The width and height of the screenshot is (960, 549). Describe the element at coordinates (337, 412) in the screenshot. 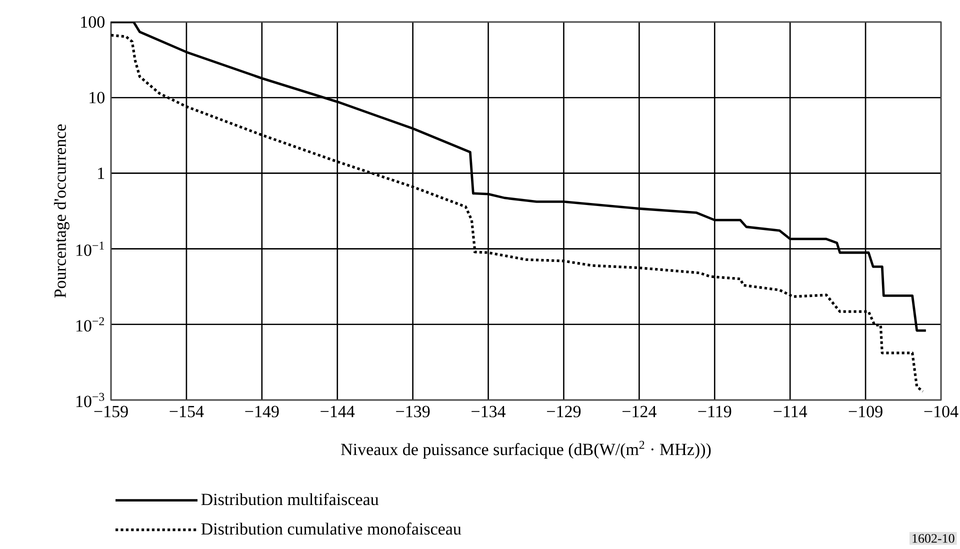

I see `x-tick-label: −144` at that location.